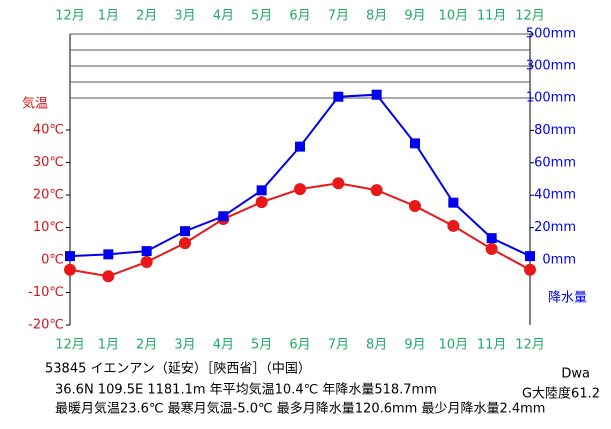  What do you see at coordinates (555, 130) in the screenshot?
I see `y2-tick-label: 80mm` at bounding box center [555, 130].